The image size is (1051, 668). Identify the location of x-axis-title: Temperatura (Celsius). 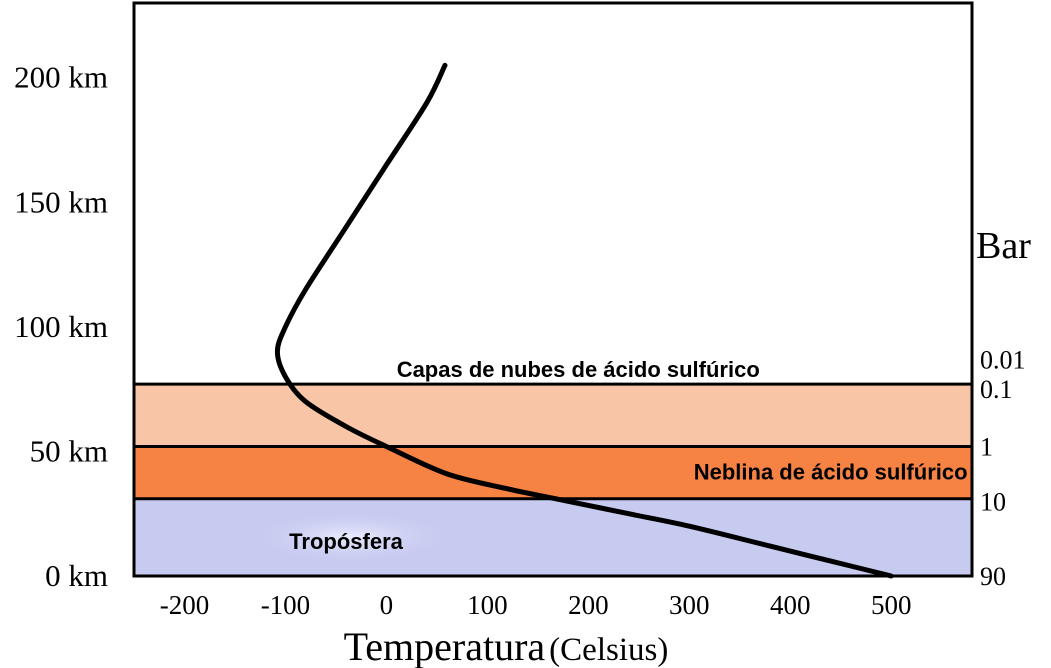
(506, 646).